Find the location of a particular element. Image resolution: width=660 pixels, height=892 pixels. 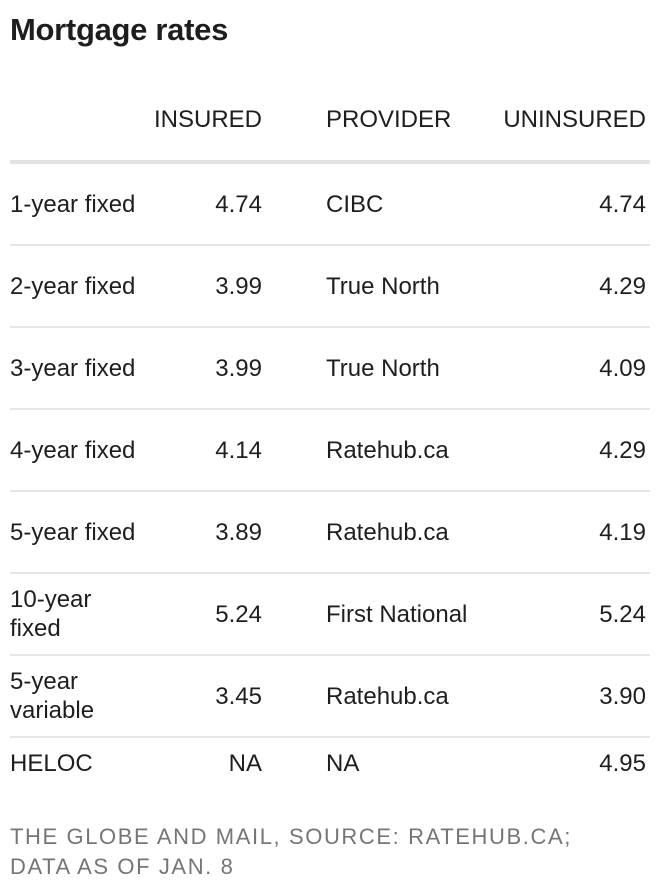

header-uninsured: UNINSURED is located at coordinates (563, 132).